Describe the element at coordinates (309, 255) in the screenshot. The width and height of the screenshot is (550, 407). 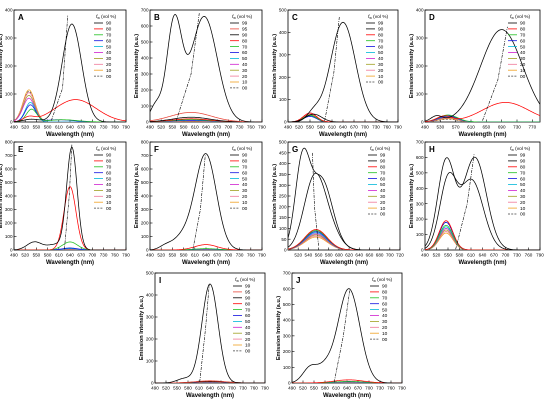
I see `x-tick-label: 540` at that location.